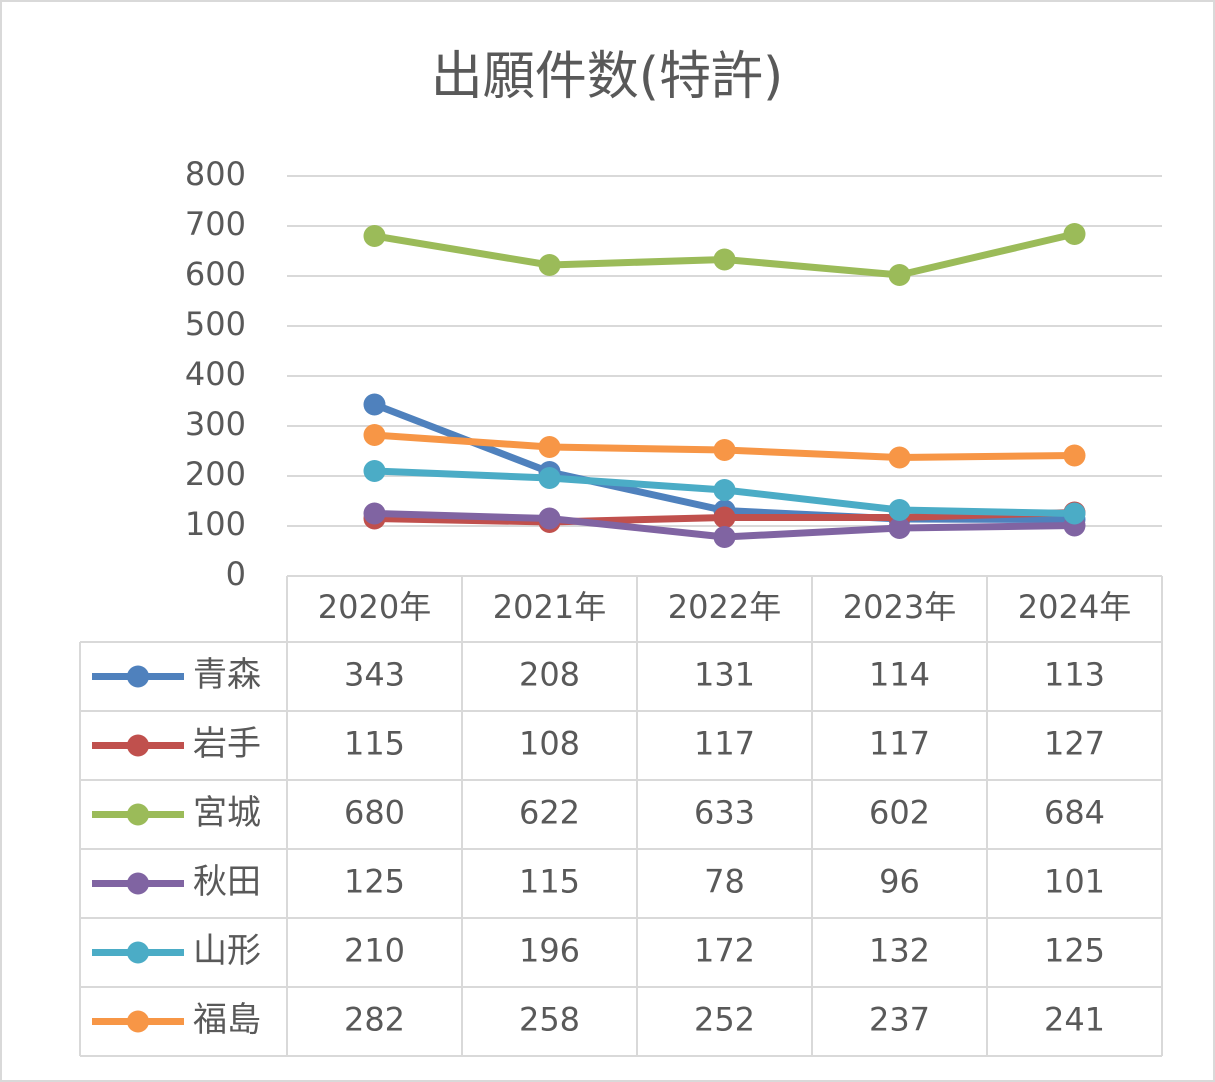 The width and height of the screenshot is (1215, 1082). I want to click on table-value: 114, so click(899, 675).